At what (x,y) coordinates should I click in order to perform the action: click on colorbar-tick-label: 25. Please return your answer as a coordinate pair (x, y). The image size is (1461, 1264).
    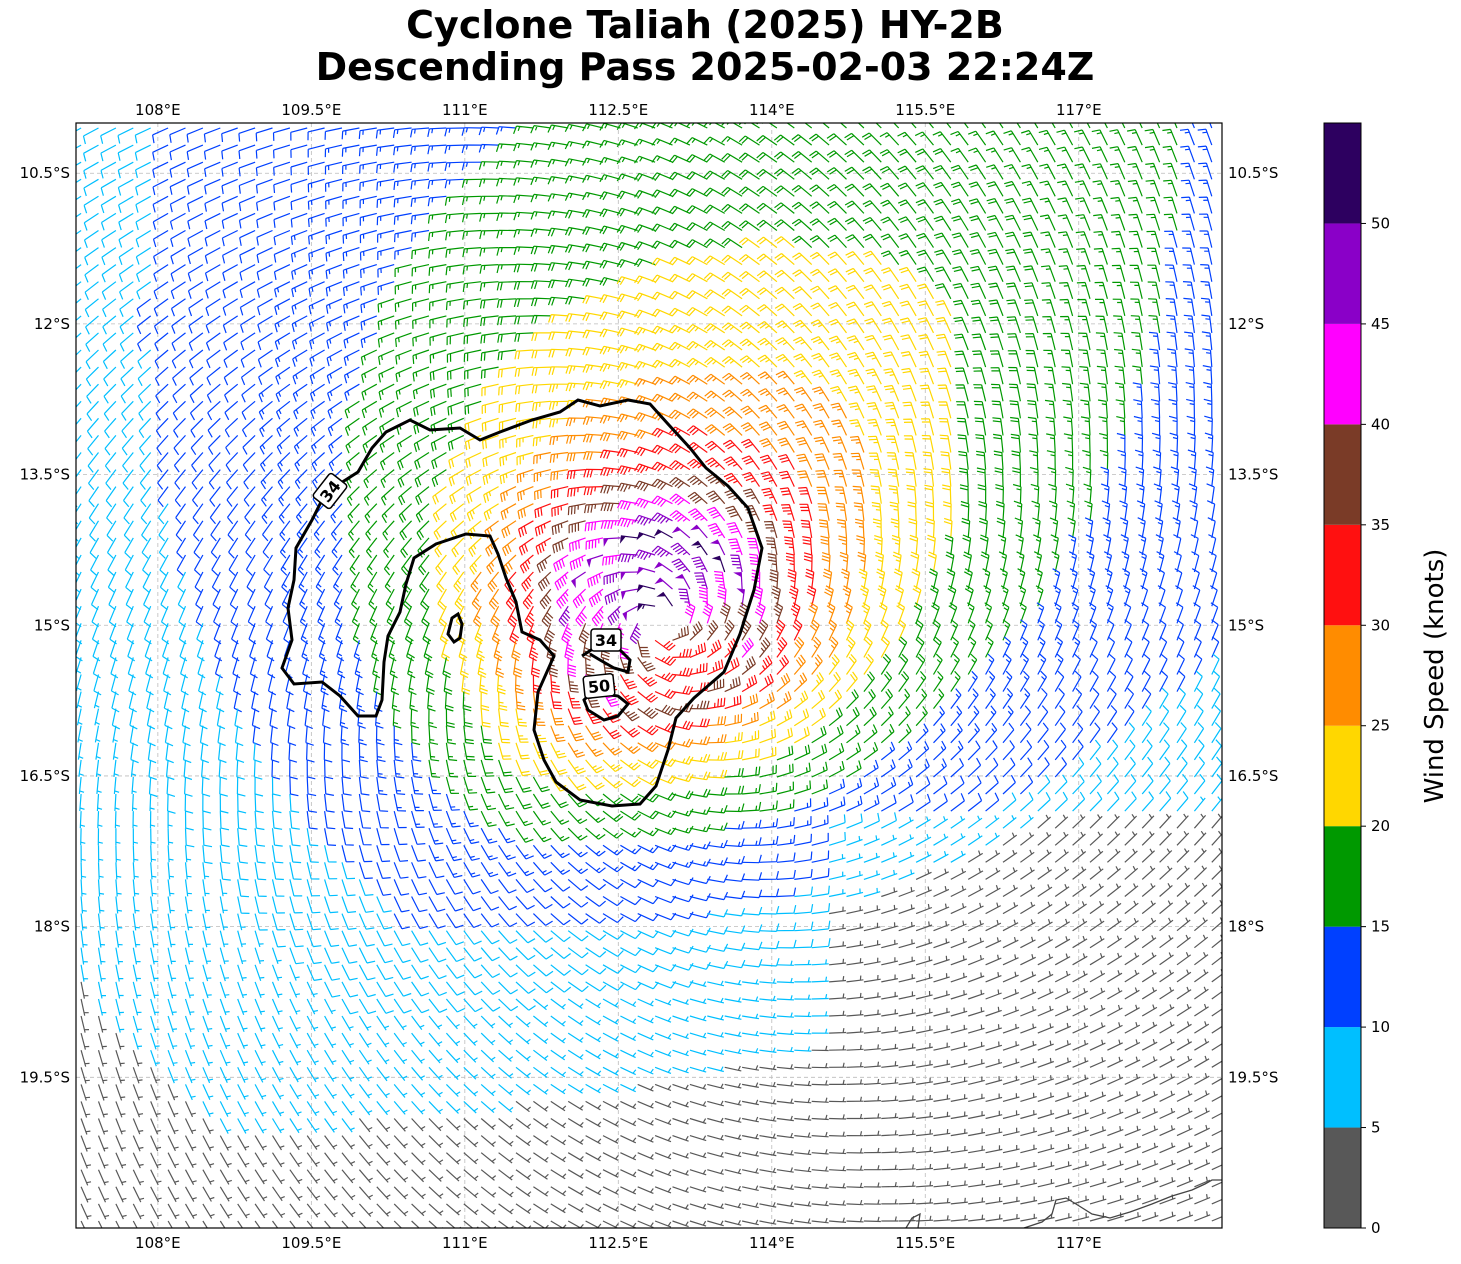
    Looking at the image, I should click on (1380, 726).